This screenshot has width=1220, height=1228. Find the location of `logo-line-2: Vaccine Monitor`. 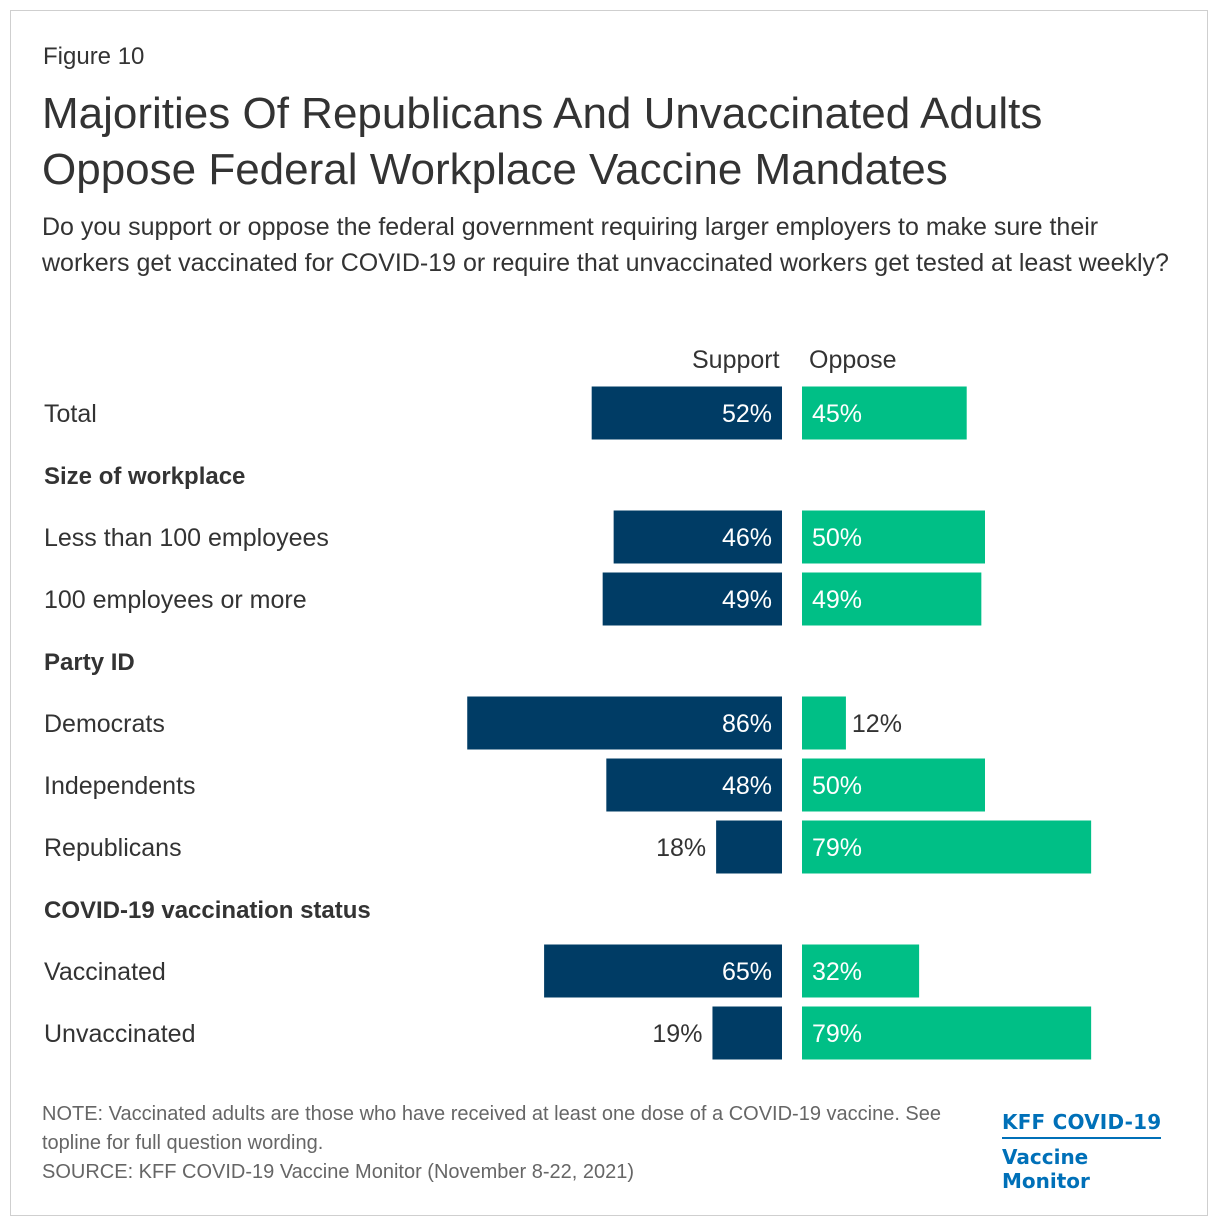

logo-line-2: Vaccine Monitor is located at coordinates (1046, 1169).